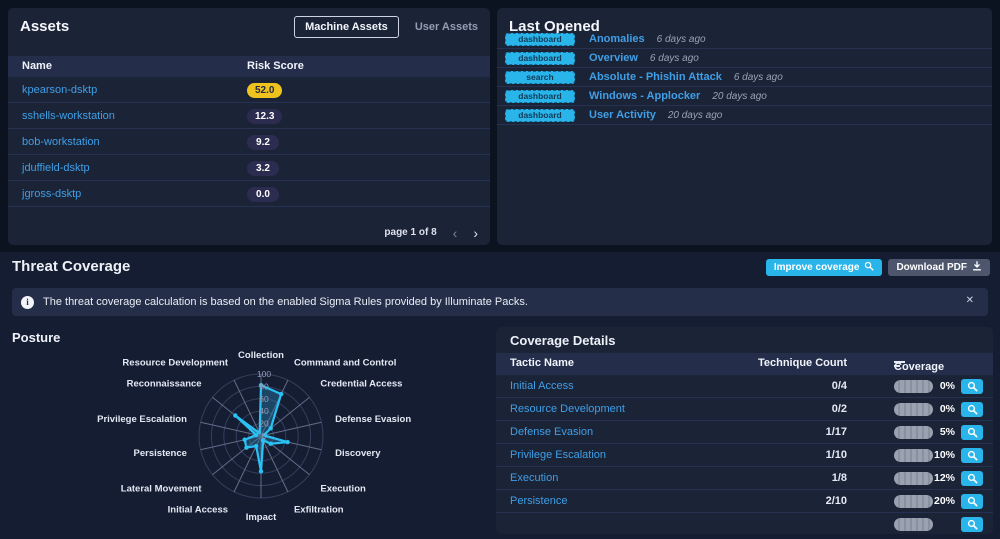 Image resolution: width=1000 pixels, height=539 pixels. I want to click on tactic-link: Execution, so click(534, 478).